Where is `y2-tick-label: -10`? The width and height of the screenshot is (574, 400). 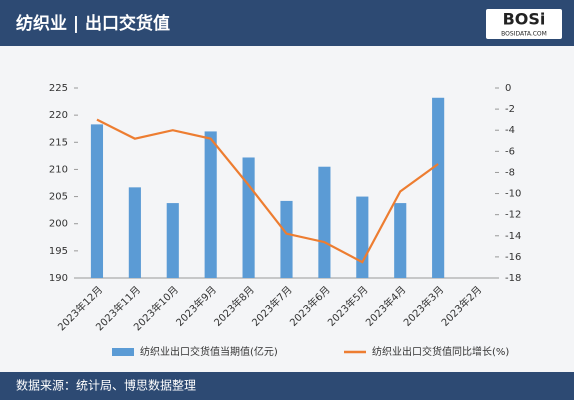 y2-tick-label: -10 is located at coordinates (513, 194).